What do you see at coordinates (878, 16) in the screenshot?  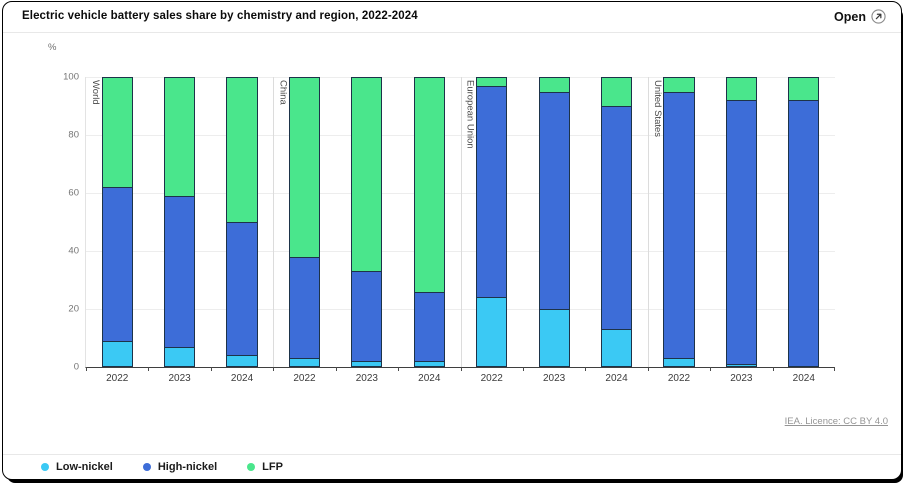 I see `open-external-icon` at bounding box center [878, 16].